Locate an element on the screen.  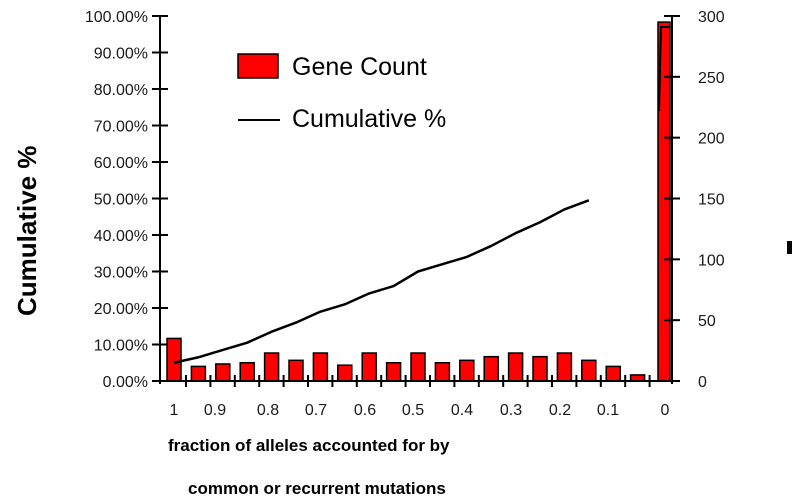
right-axis-tick-labels: 0 50 100 150 200 250 300 is located at coordinates (711, 200).